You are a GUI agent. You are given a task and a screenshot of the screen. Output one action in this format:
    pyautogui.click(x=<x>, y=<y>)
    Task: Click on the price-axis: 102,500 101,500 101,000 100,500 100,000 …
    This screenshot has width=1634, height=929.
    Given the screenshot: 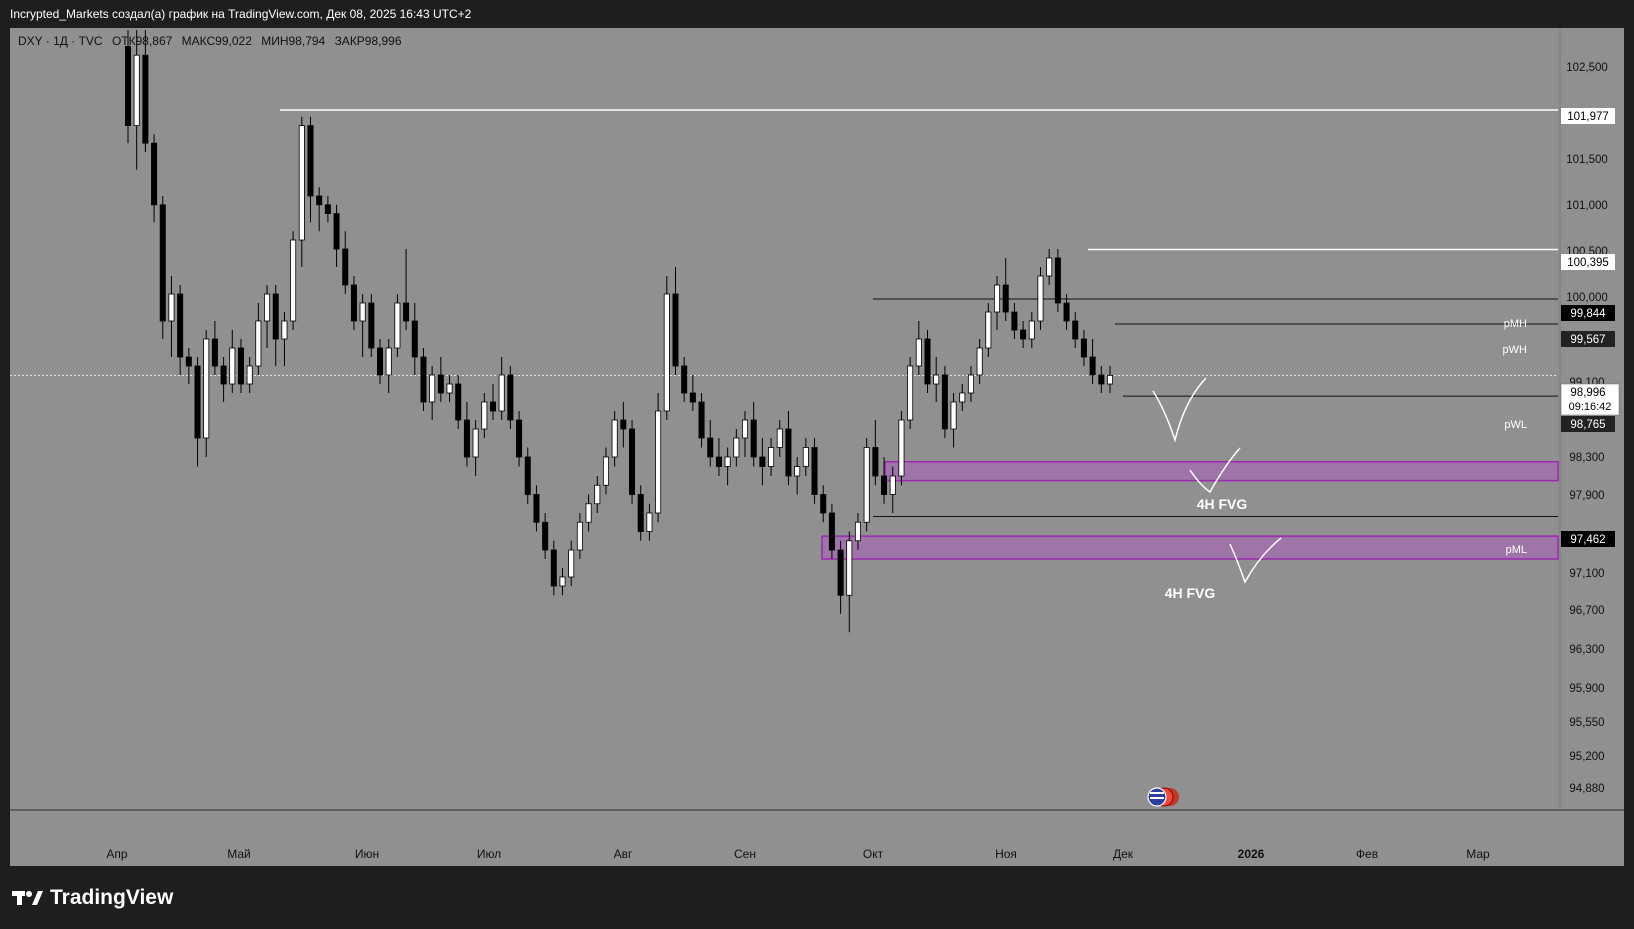 What is the action you would take?
    pyautogui.click(x=1587, y=428)
    